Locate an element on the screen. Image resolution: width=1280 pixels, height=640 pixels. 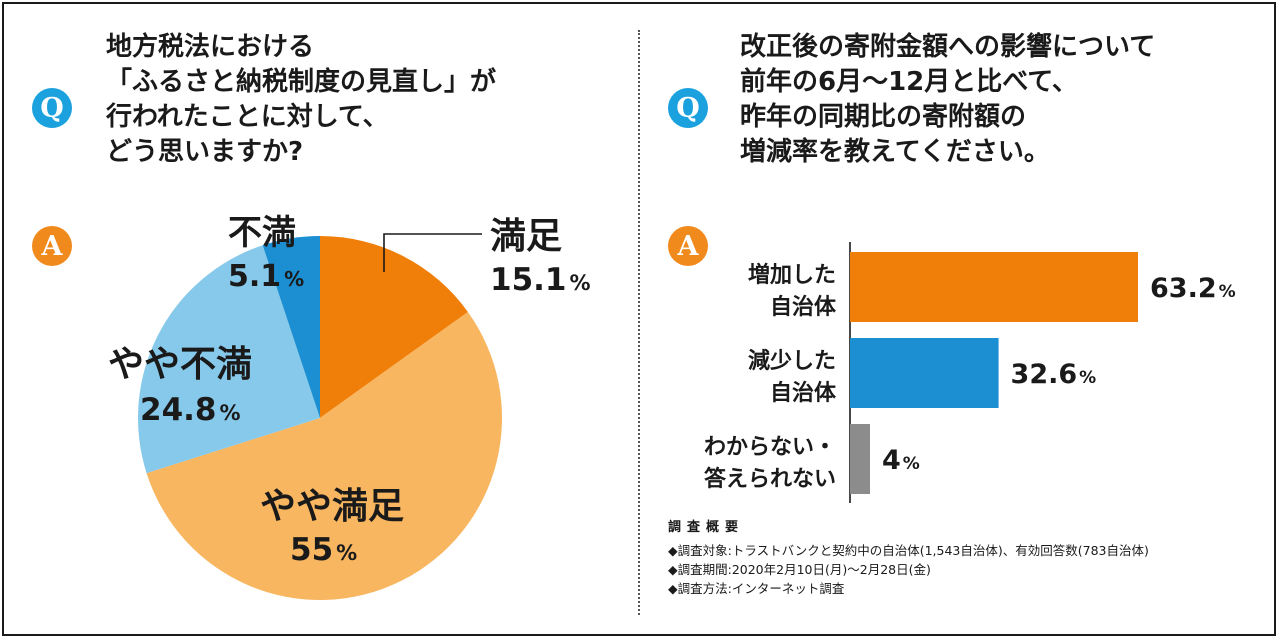
pie-slice-label: やや不満 is located at coordinates (180, 364).